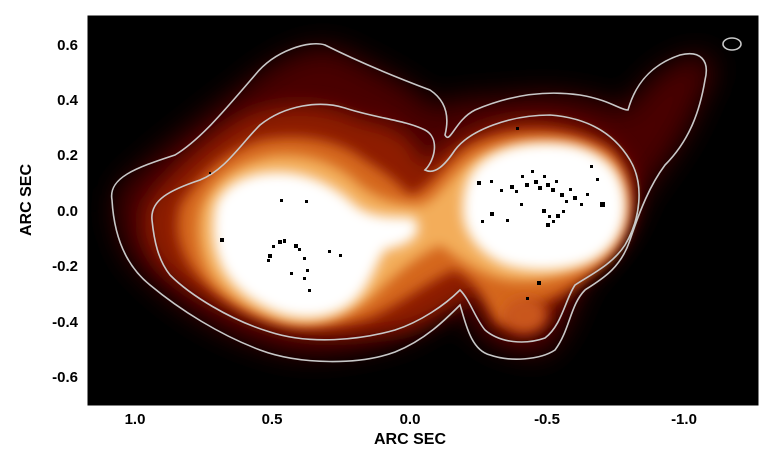 The width and height of the screenshot is (775, 457). I want to click on y-tick-label: 0.2, so click(67, 155).